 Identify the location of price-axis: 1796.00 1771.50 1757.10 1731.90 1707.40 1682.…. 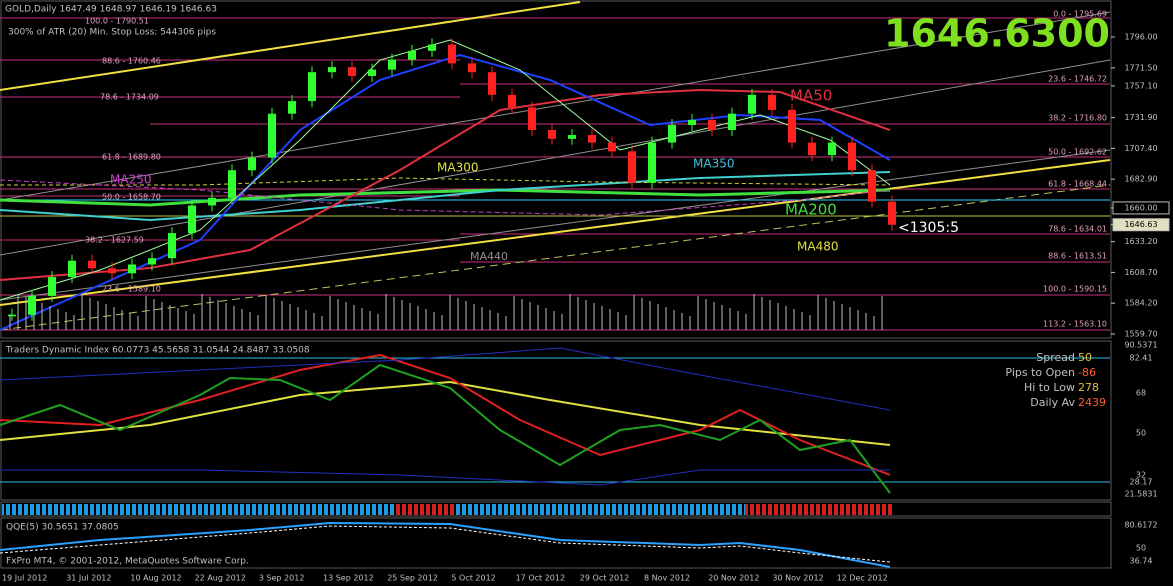
(1140, 186).